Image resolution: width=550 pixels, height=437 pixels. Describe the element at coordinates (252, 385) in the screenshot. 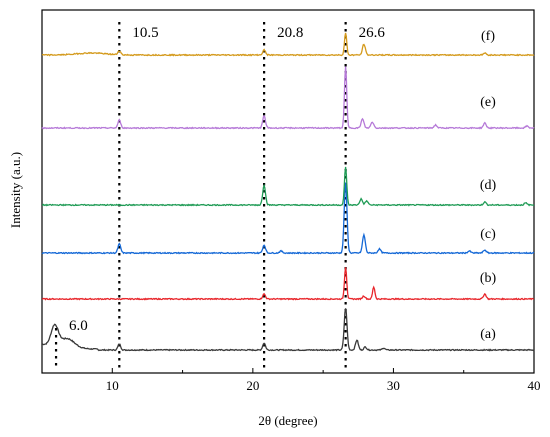

I see `x-tick-label-2: 20` at that location.